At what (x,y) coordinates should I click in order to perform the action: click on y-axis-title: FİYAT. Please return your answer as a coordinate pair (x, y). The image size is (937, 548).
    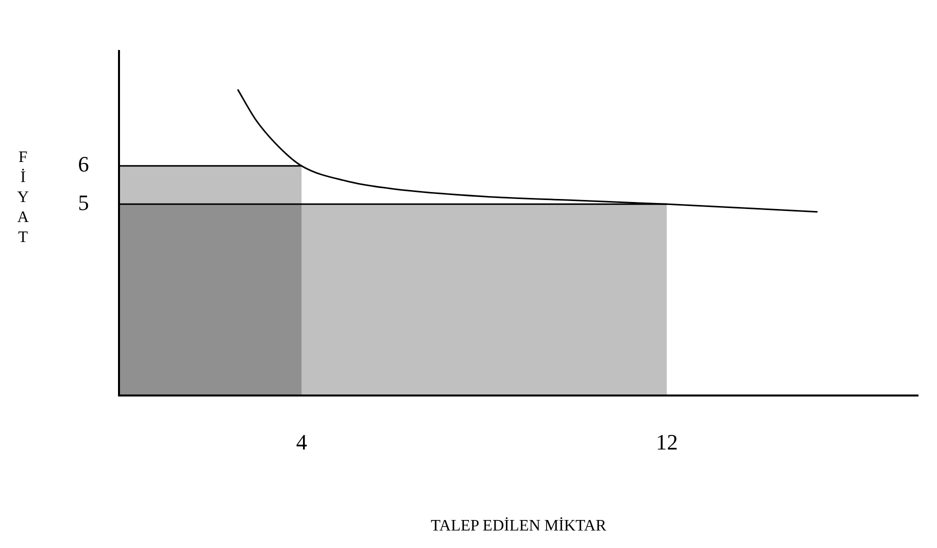
    Looking at the image, I should click on (23, 198).